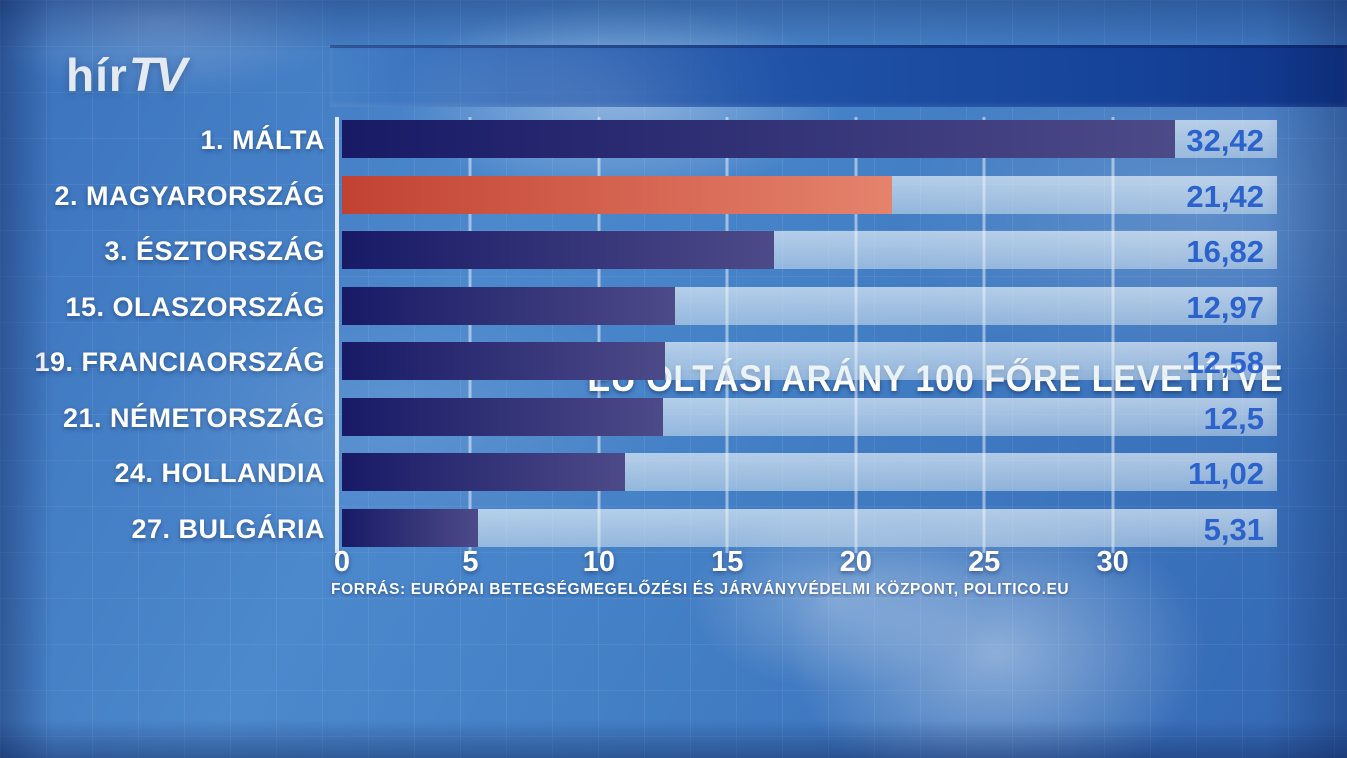 The width and height of the screenshot is (1347, 758). Describe the element at coordinates (809, 250) in the screenshot. I see `bar-track: 16,82` at that location.